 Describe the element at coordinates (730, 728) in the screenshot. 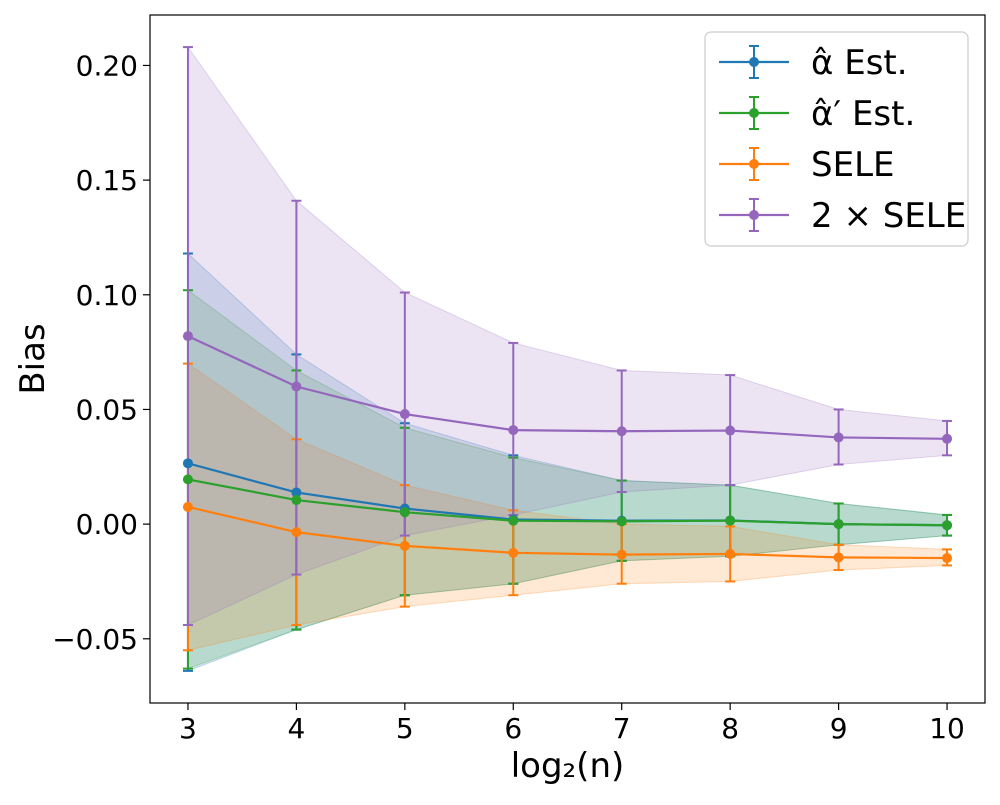

I see `x-tick-label: 8` at that location.